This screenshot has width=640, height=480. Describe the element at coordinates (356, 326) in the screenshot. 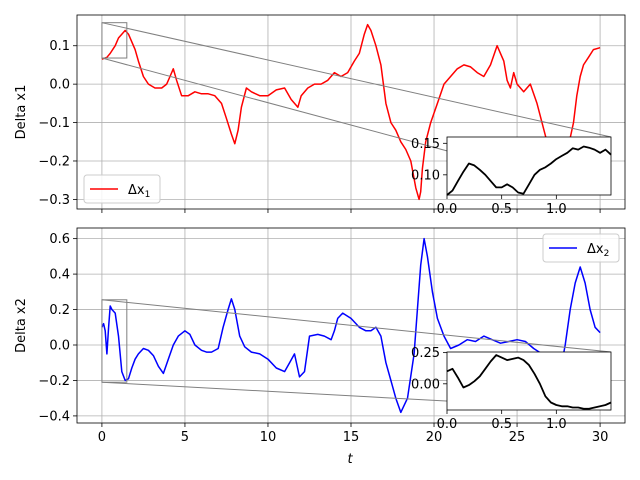

I see `zoom-connector` at that location.